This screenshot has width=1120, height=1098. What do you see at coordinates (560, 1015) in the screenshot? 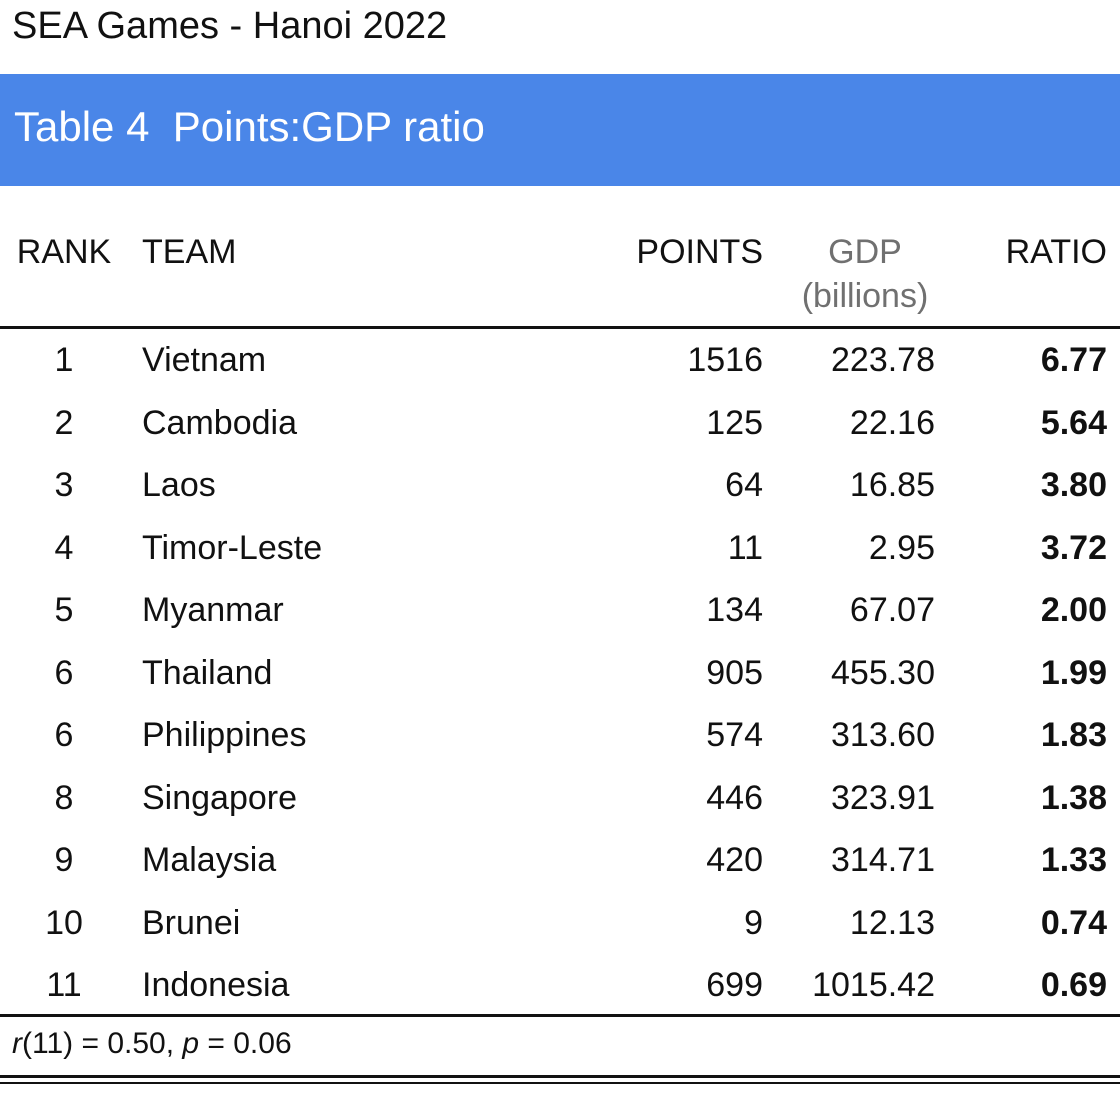
I see `table-bottom-rule` at bounding box center [560, 1015].